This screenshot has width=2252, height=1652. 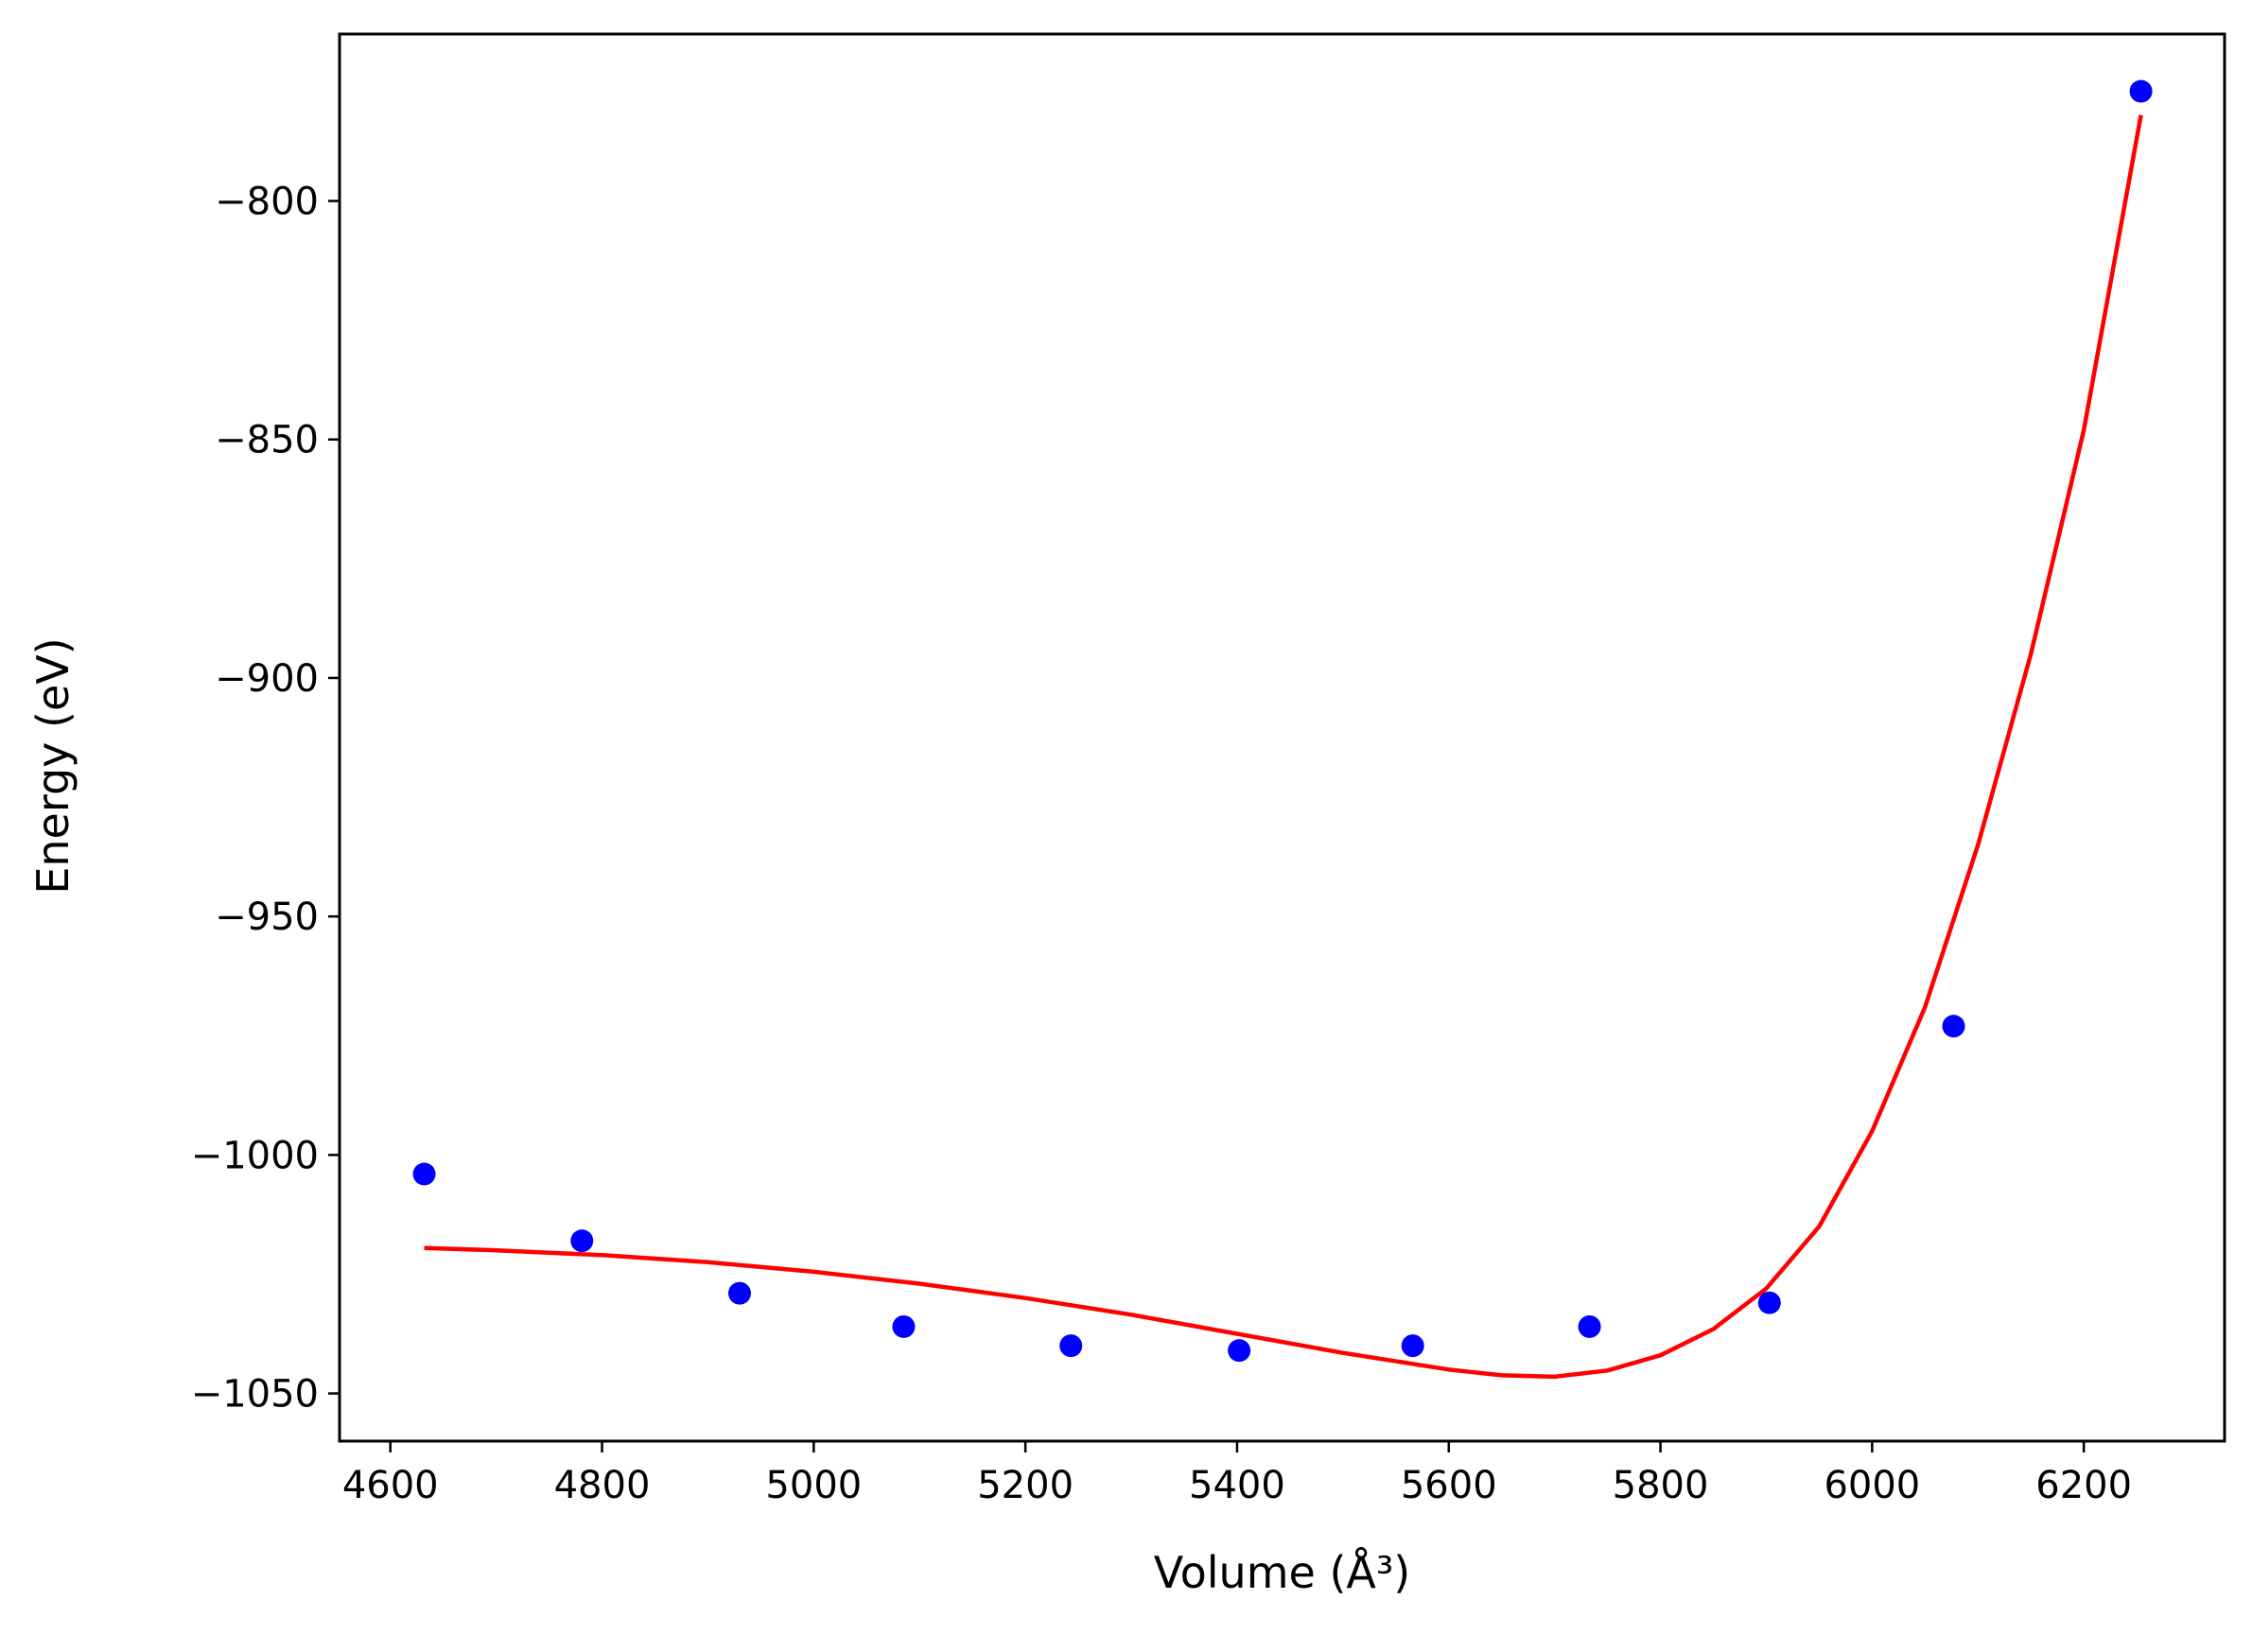 I want to click on y-tick-label: −900, so click(x=267, y=679).